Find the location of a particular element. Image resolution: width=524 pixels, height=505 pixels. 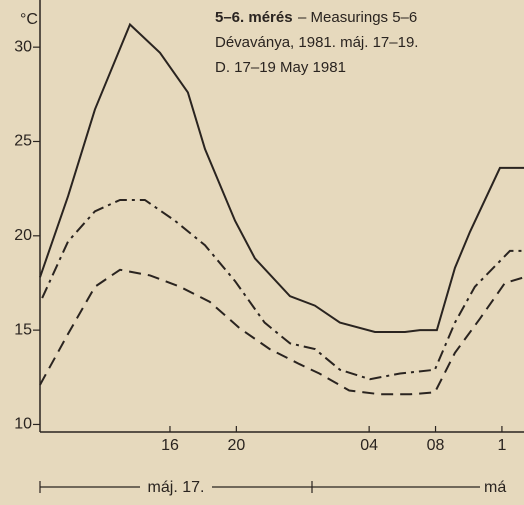

x-tick-label: 16 is located at coordinates (170, 445).